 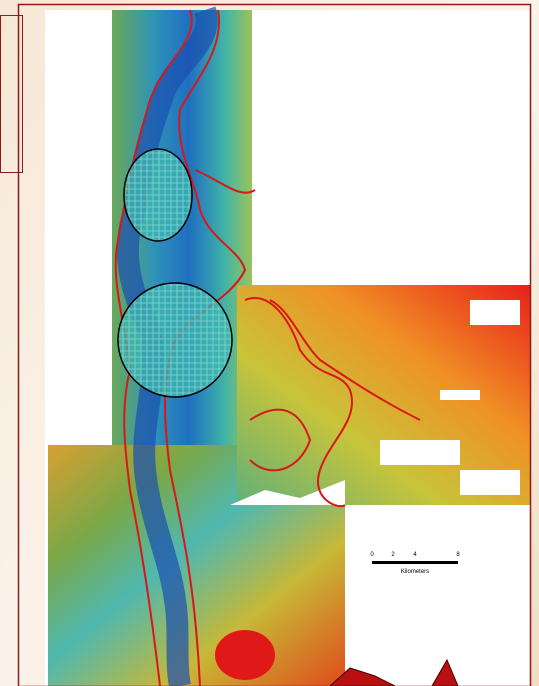 What do you see at coordinates (415, 572) in the screenshot?
I see `scale-unit: Kilometers` at bounding box center [415, 572].